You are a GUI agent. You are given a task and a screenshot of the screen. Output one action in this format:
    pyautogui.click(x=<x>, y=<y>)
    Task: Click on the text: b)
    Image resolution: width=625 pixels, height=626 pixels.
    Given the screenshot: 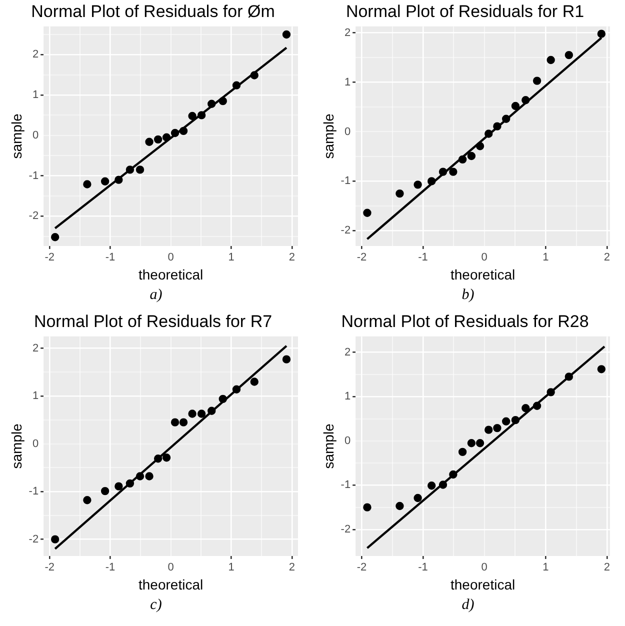 What is the action you would take?
    pyautogui.click(x=468, y=295)
    